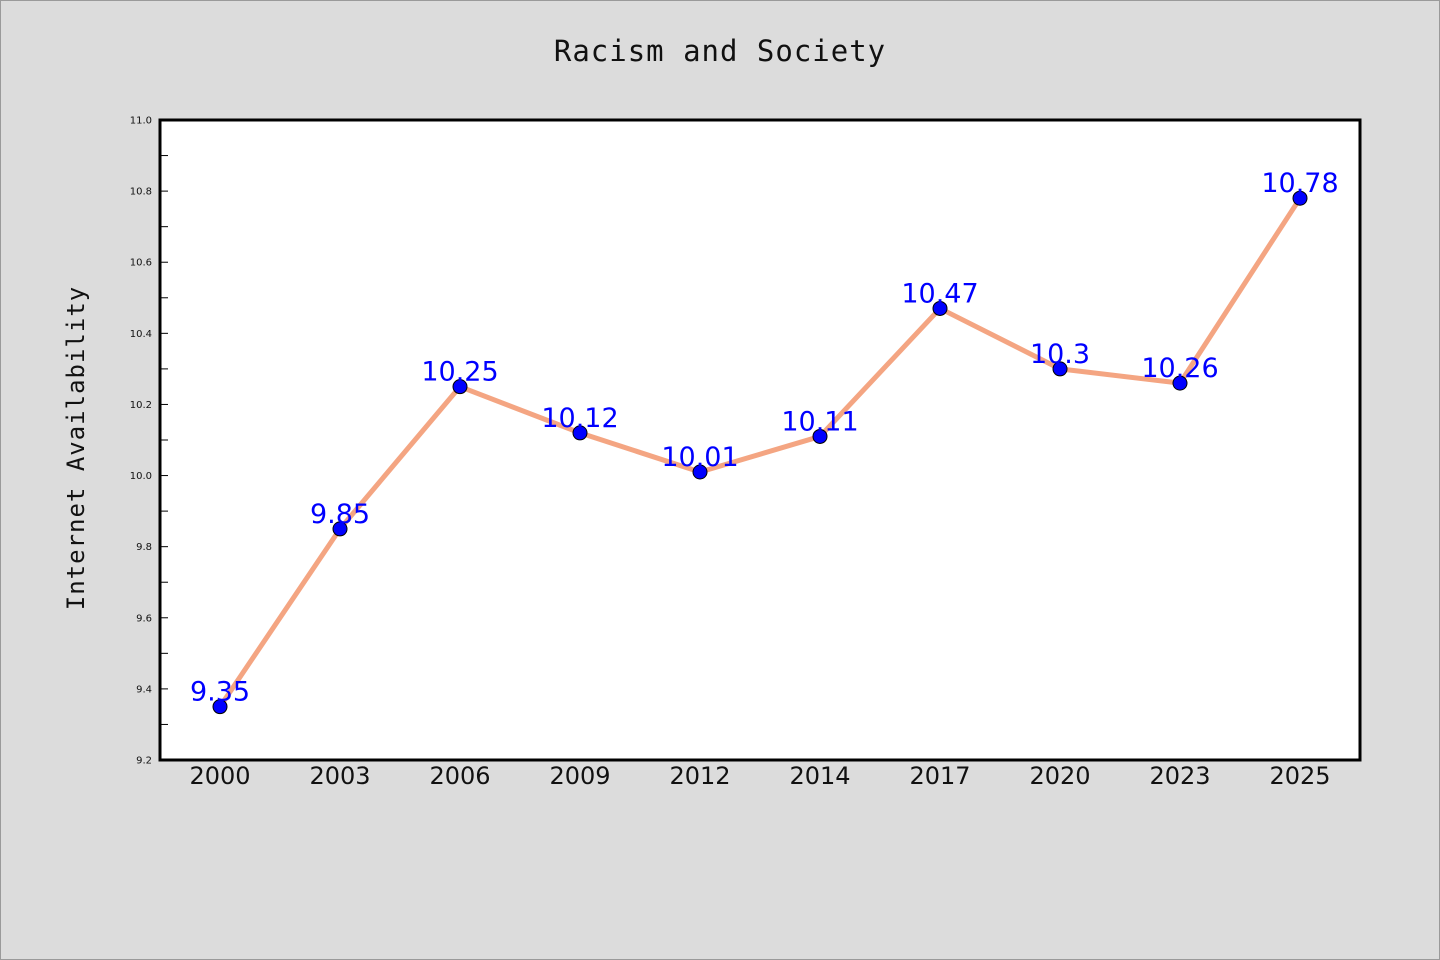  What do you see at coordinates (939, 776) in the screenshot?
I see `x-tick-label: 2017` at bounding box center [939, 776].